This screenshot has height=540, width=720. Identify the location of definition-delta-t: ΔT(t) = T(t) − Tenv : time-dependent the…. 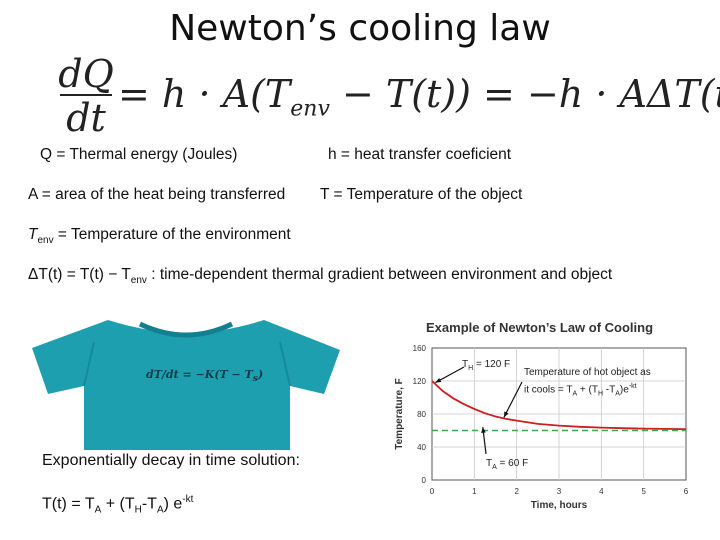
(320, 276).